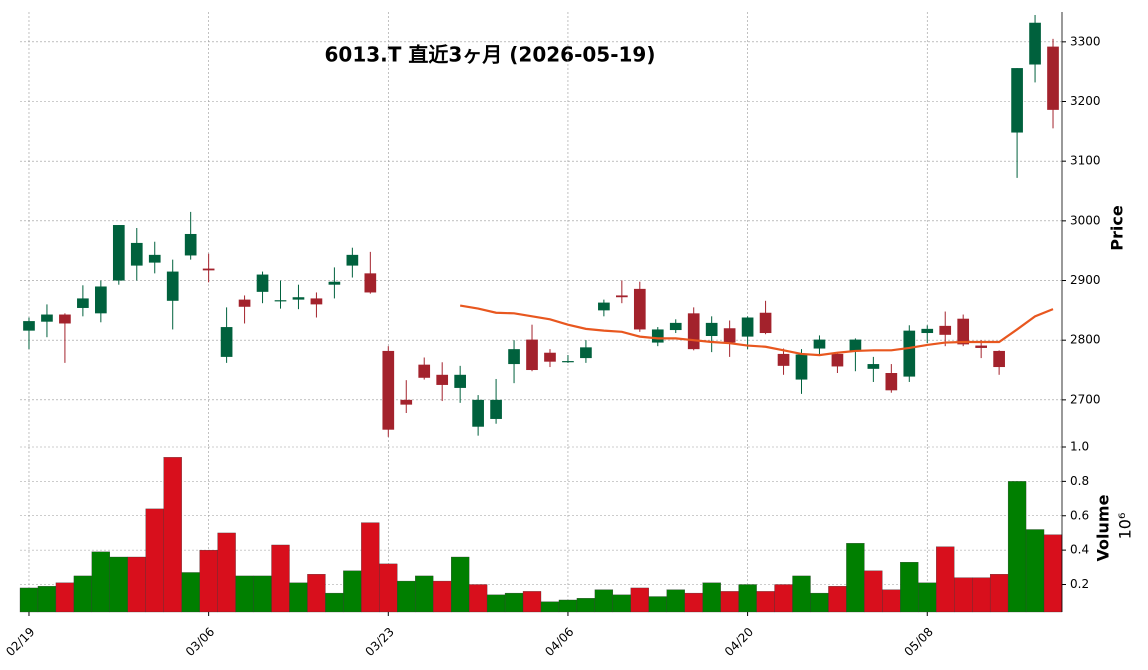 The image size is (1148, 670). I want to click on y-axis-label: Volume, so click(1103, 527).